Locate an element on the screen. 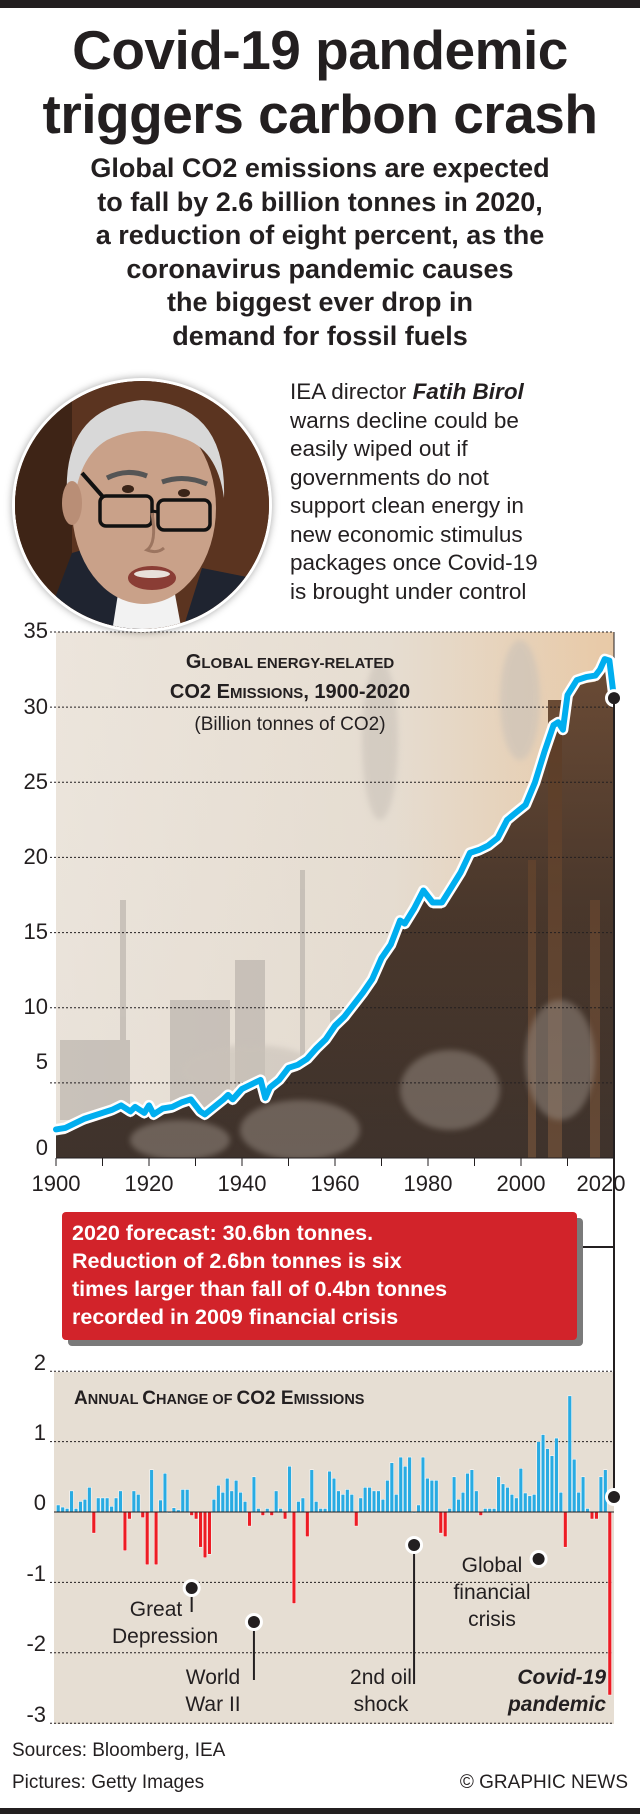  quote-line: governments do not is located at coordinates (389, 477).